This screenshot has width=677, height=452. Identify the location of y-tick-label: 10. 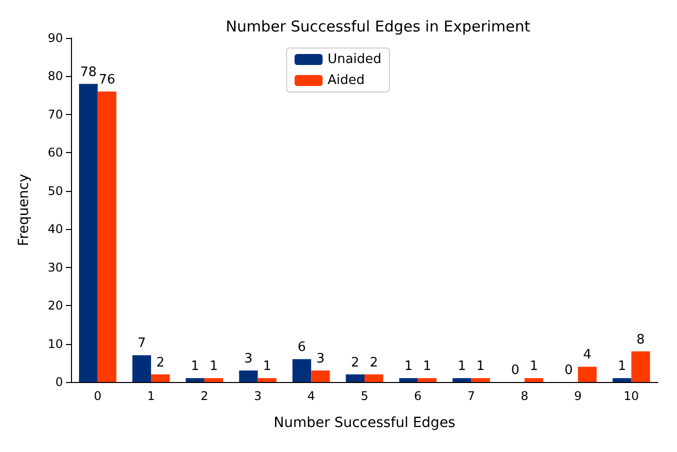
(55, 343).